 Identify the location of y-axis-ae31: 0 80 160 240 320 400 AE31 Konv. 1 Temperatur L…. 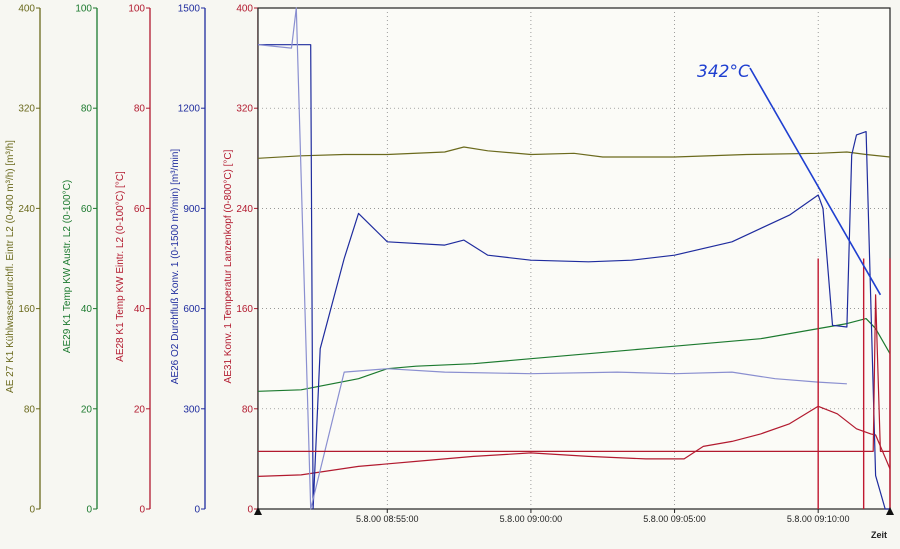
(241, 260).